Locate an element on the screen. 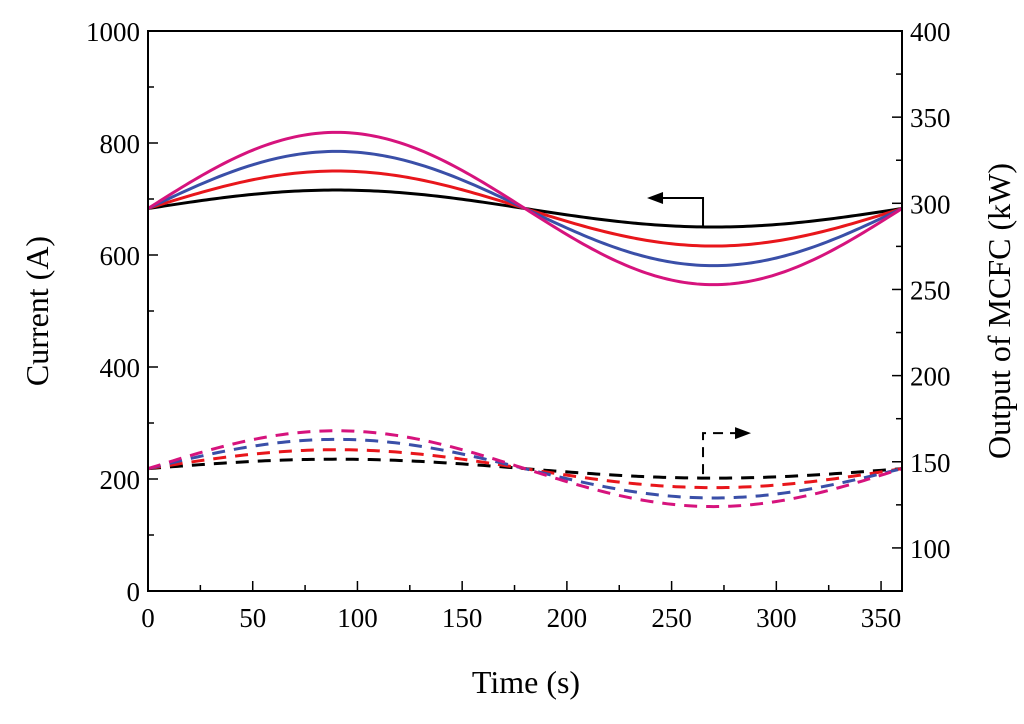 This screenshot has height=724, width=1024. x-axis-title: Time (s) is located at coordinates (526, 682).